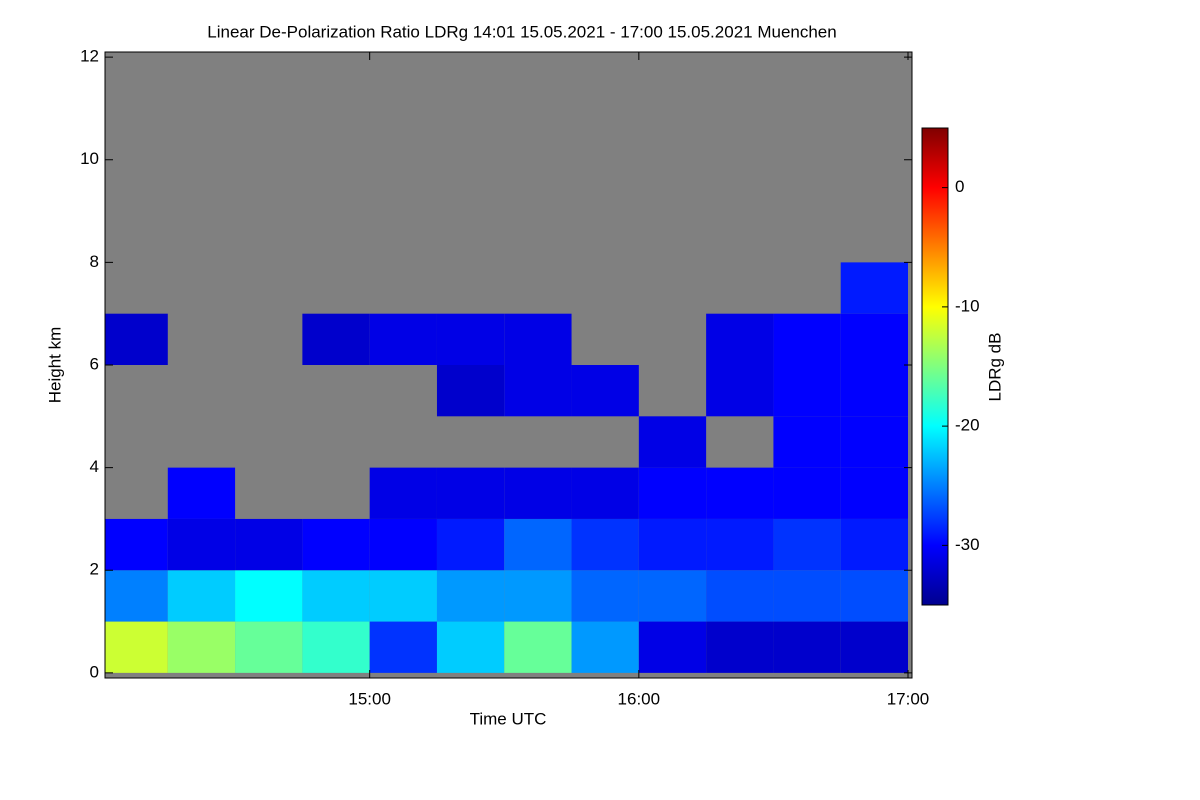  I want to click on x-tick-label: 16:00, so click(639, 698).